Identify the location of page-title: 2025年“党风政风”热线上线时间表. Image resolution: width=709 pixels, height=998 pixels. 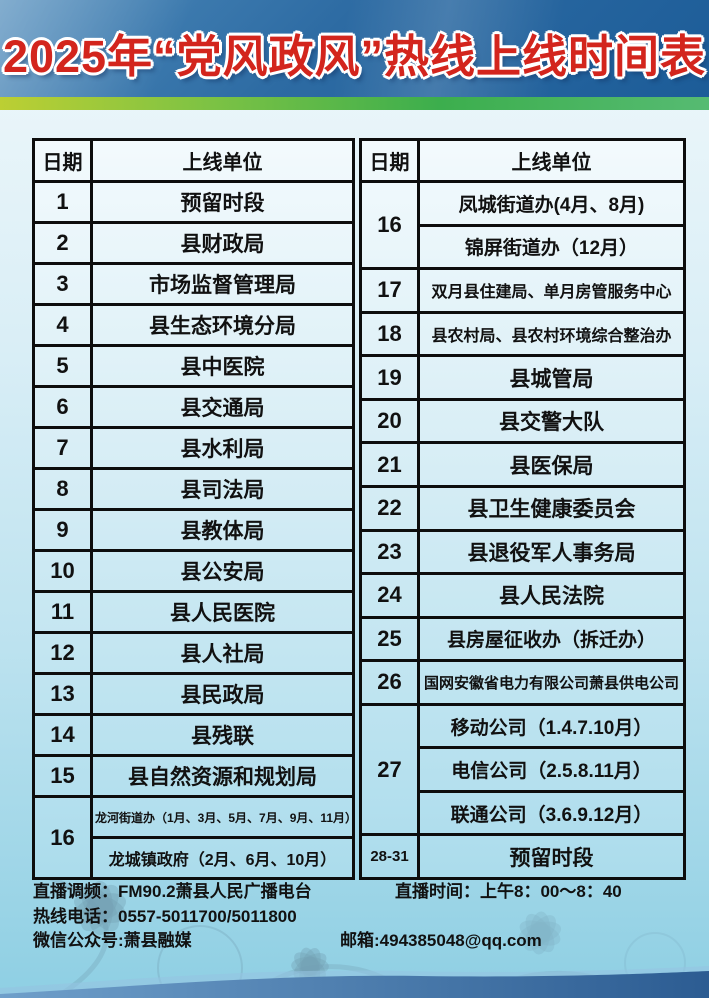
(354, 56).